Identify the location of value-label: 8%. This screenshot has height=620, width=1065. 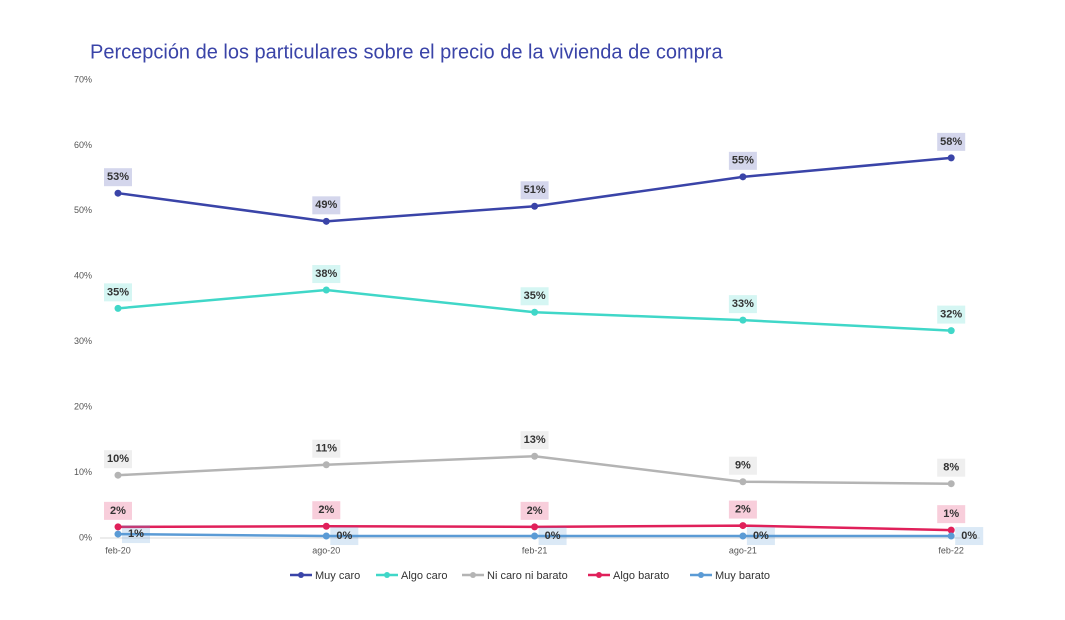
(951, 468).